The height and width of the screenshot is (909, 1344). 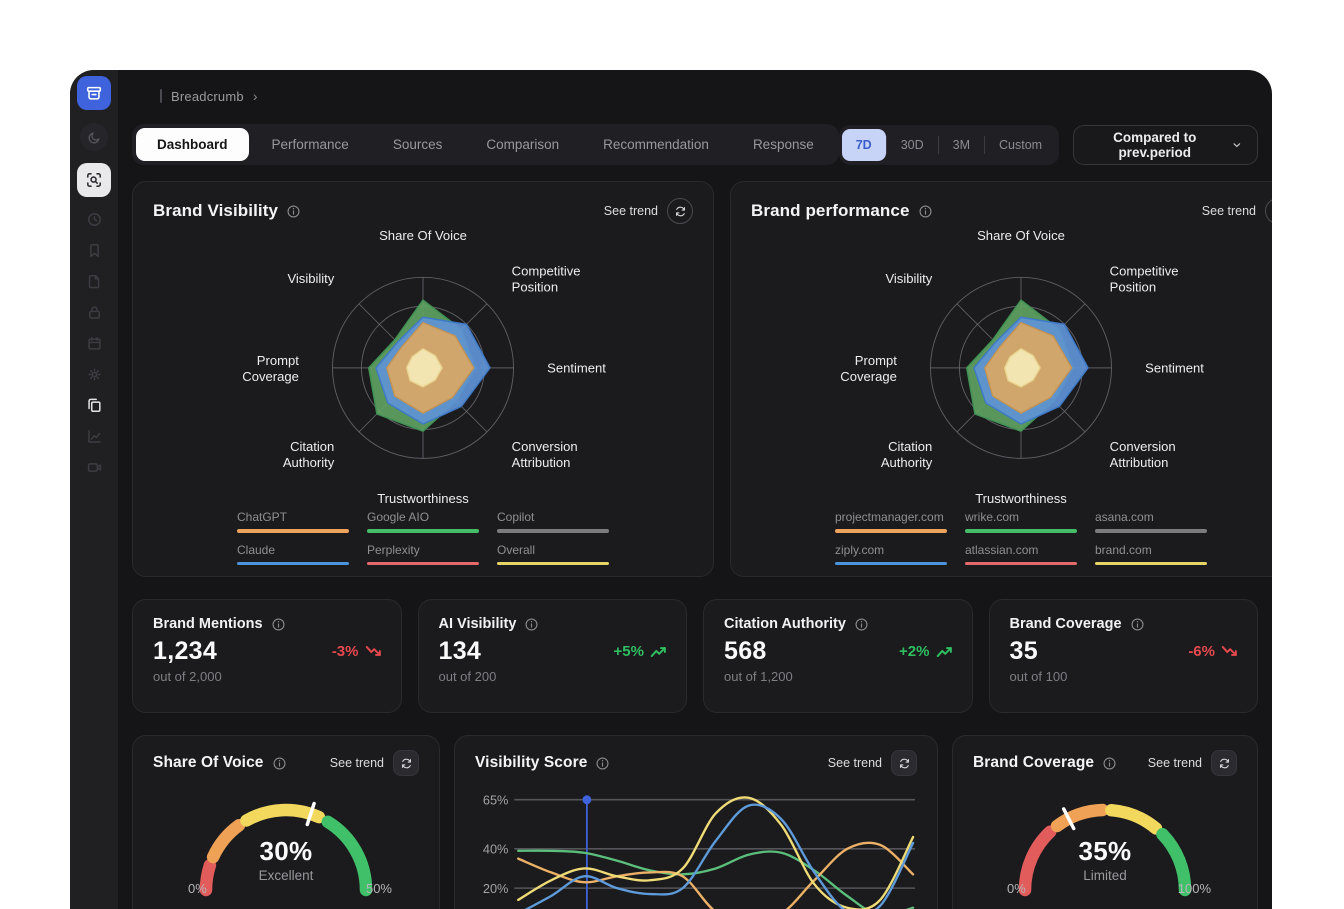 I want to click on sidebar-item-video, so click(x=94, y=467).